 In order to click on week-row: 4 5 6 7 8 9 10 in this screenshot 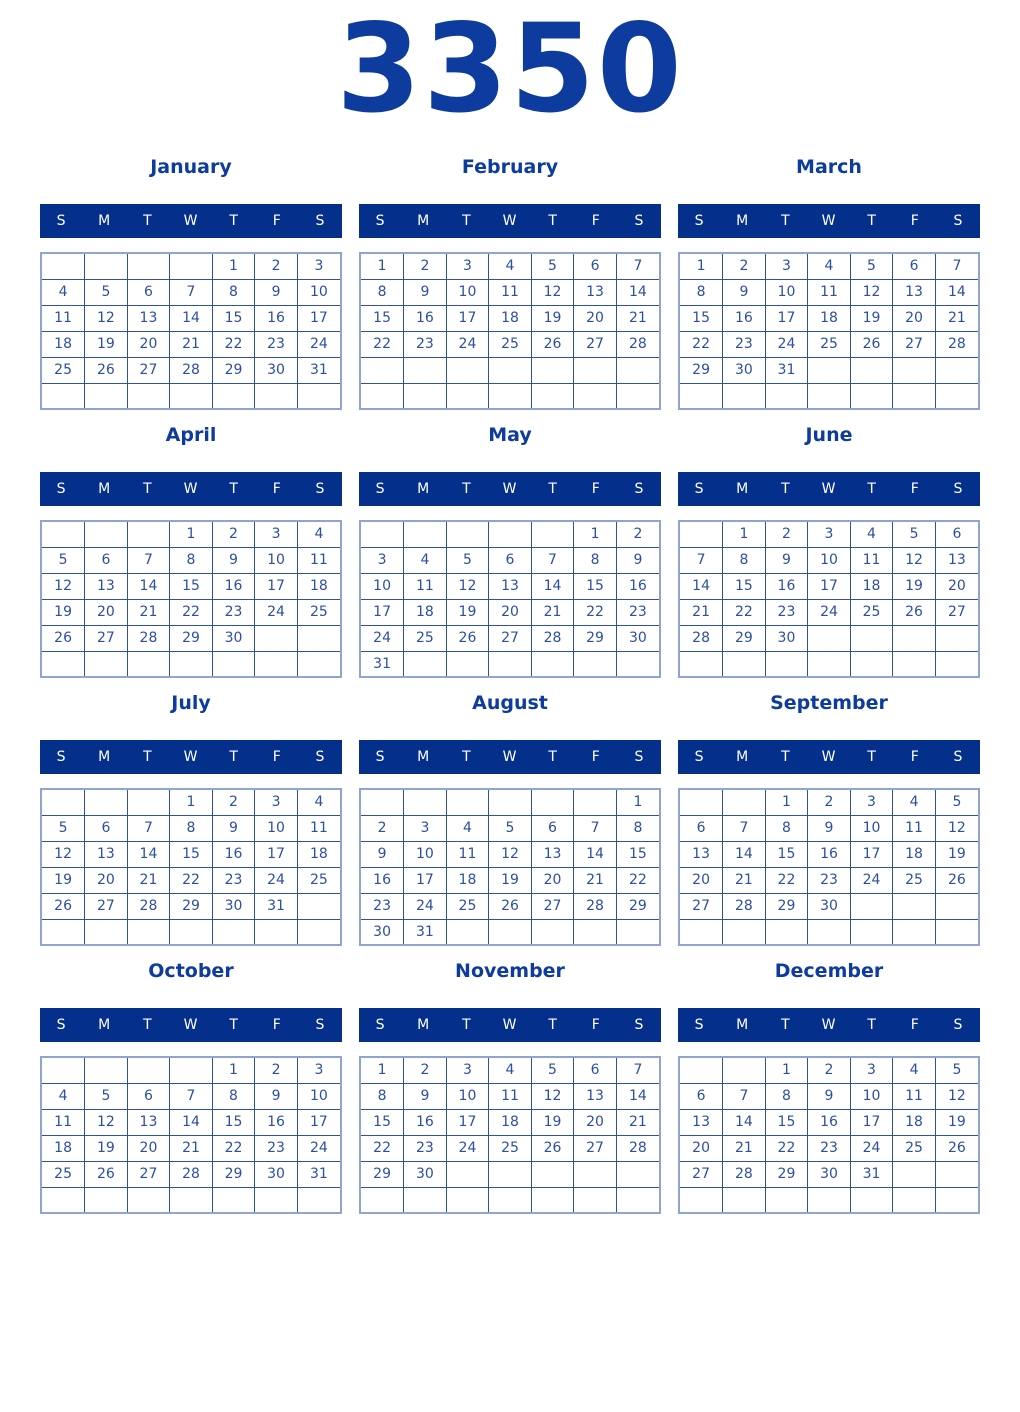, I will do `click(191, 1096)`.